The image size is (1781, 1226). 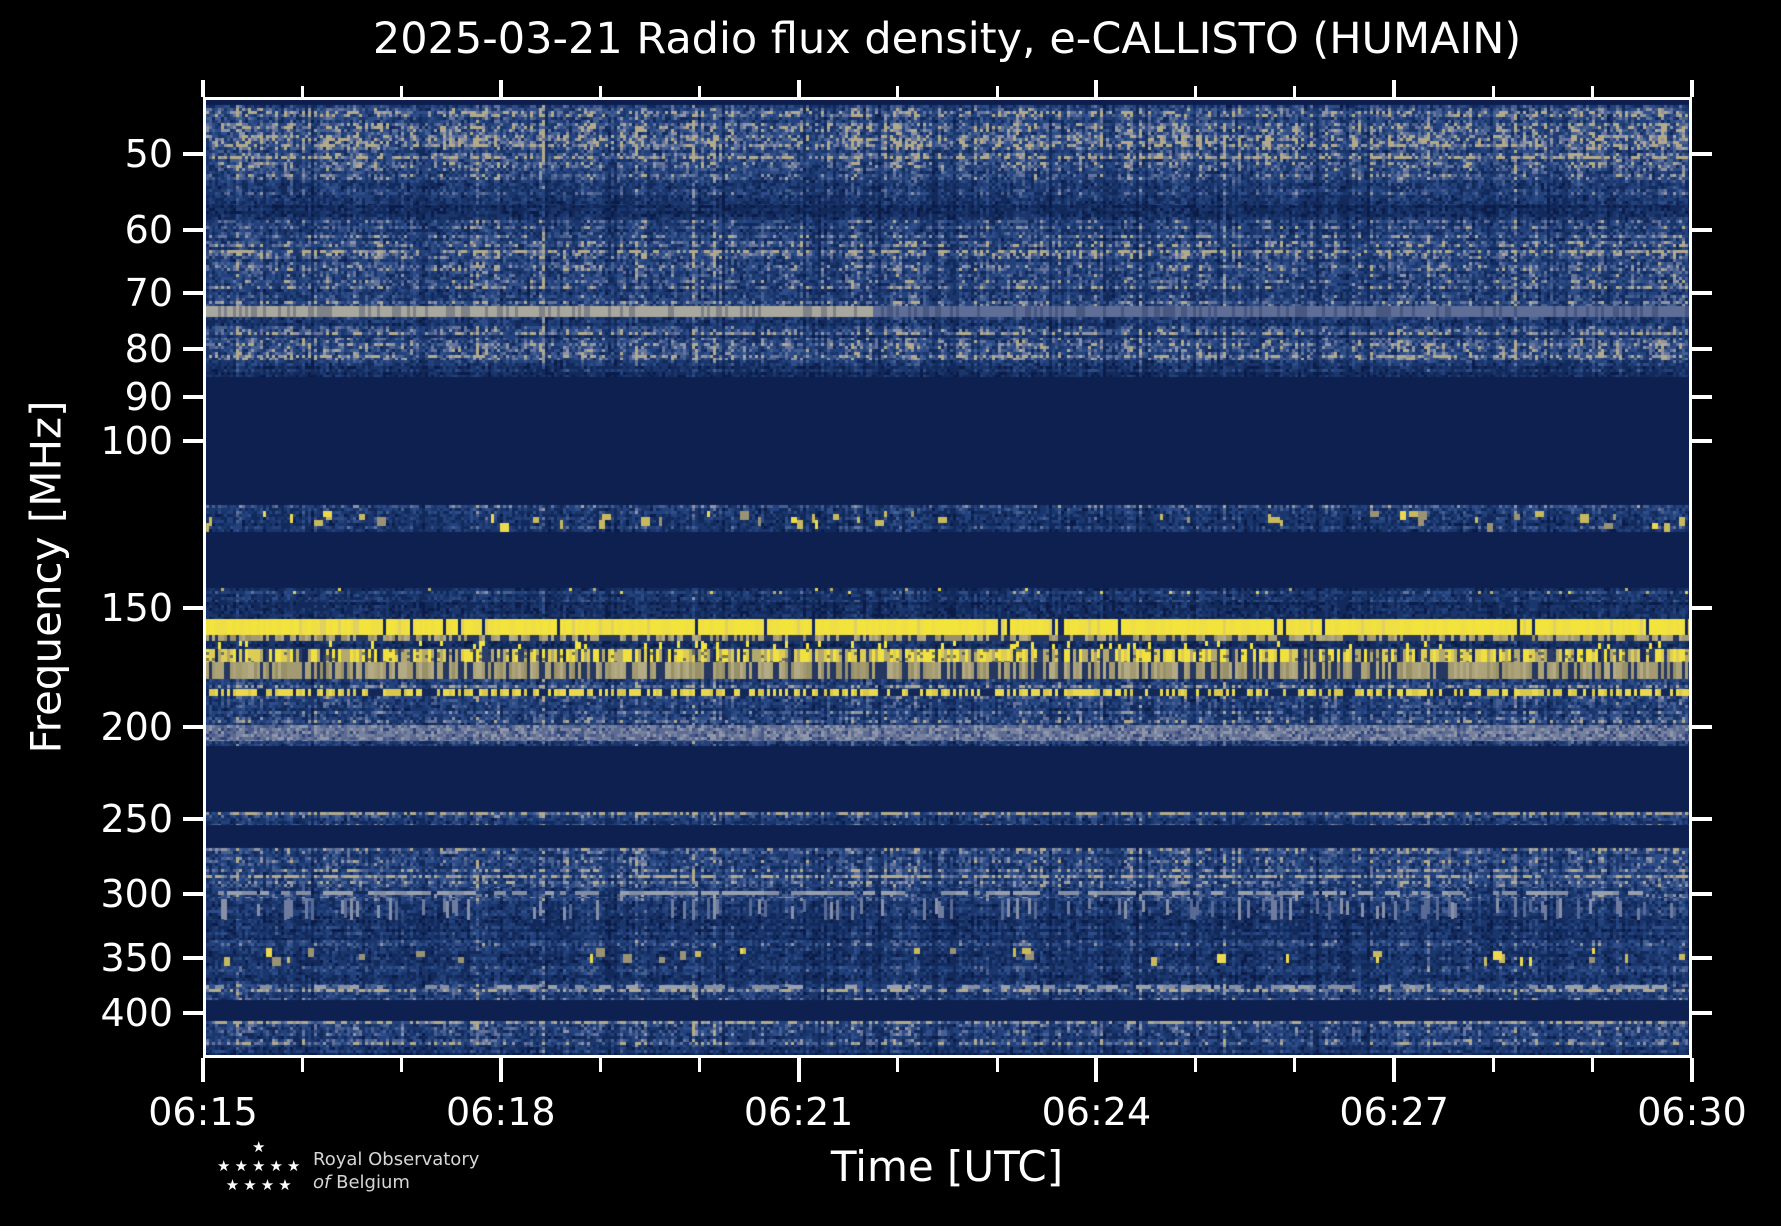 I want to click on x-tick-label: 06:18, so click(x=501, y=1112).